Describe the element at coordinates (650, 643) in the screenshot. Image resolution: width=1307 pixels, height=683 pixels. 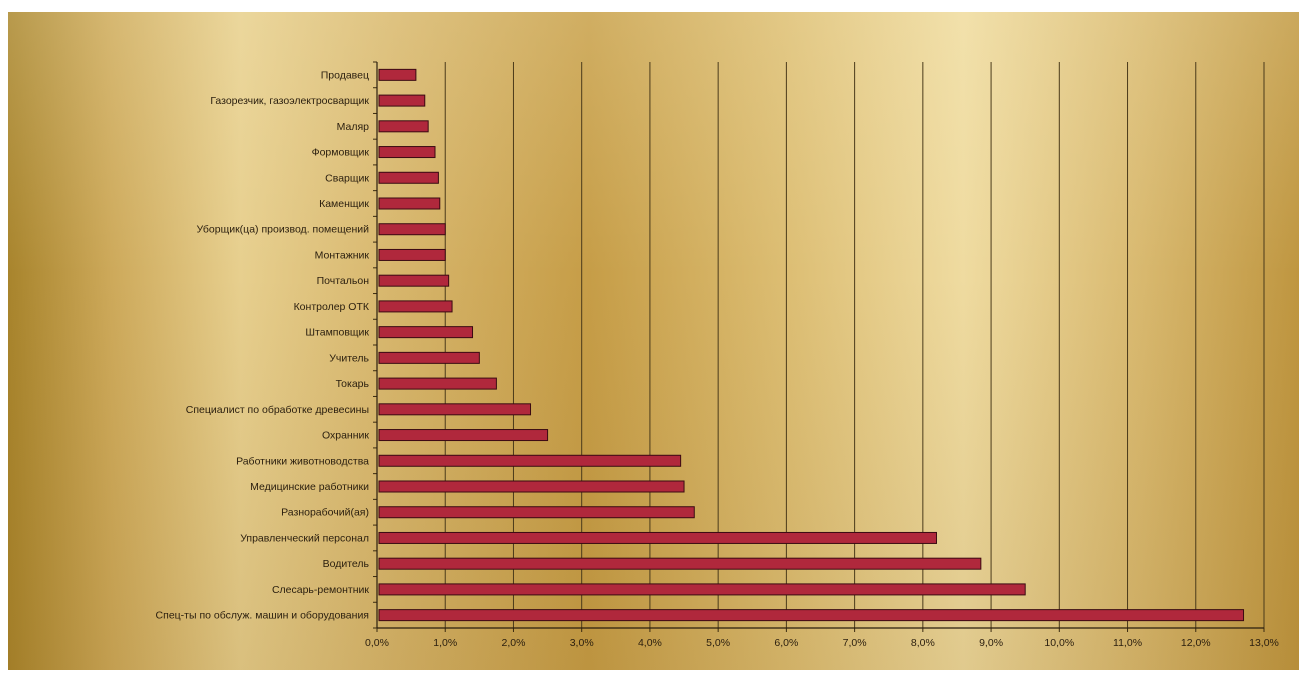
I see `x-tick-label: 4,0%` at that location.